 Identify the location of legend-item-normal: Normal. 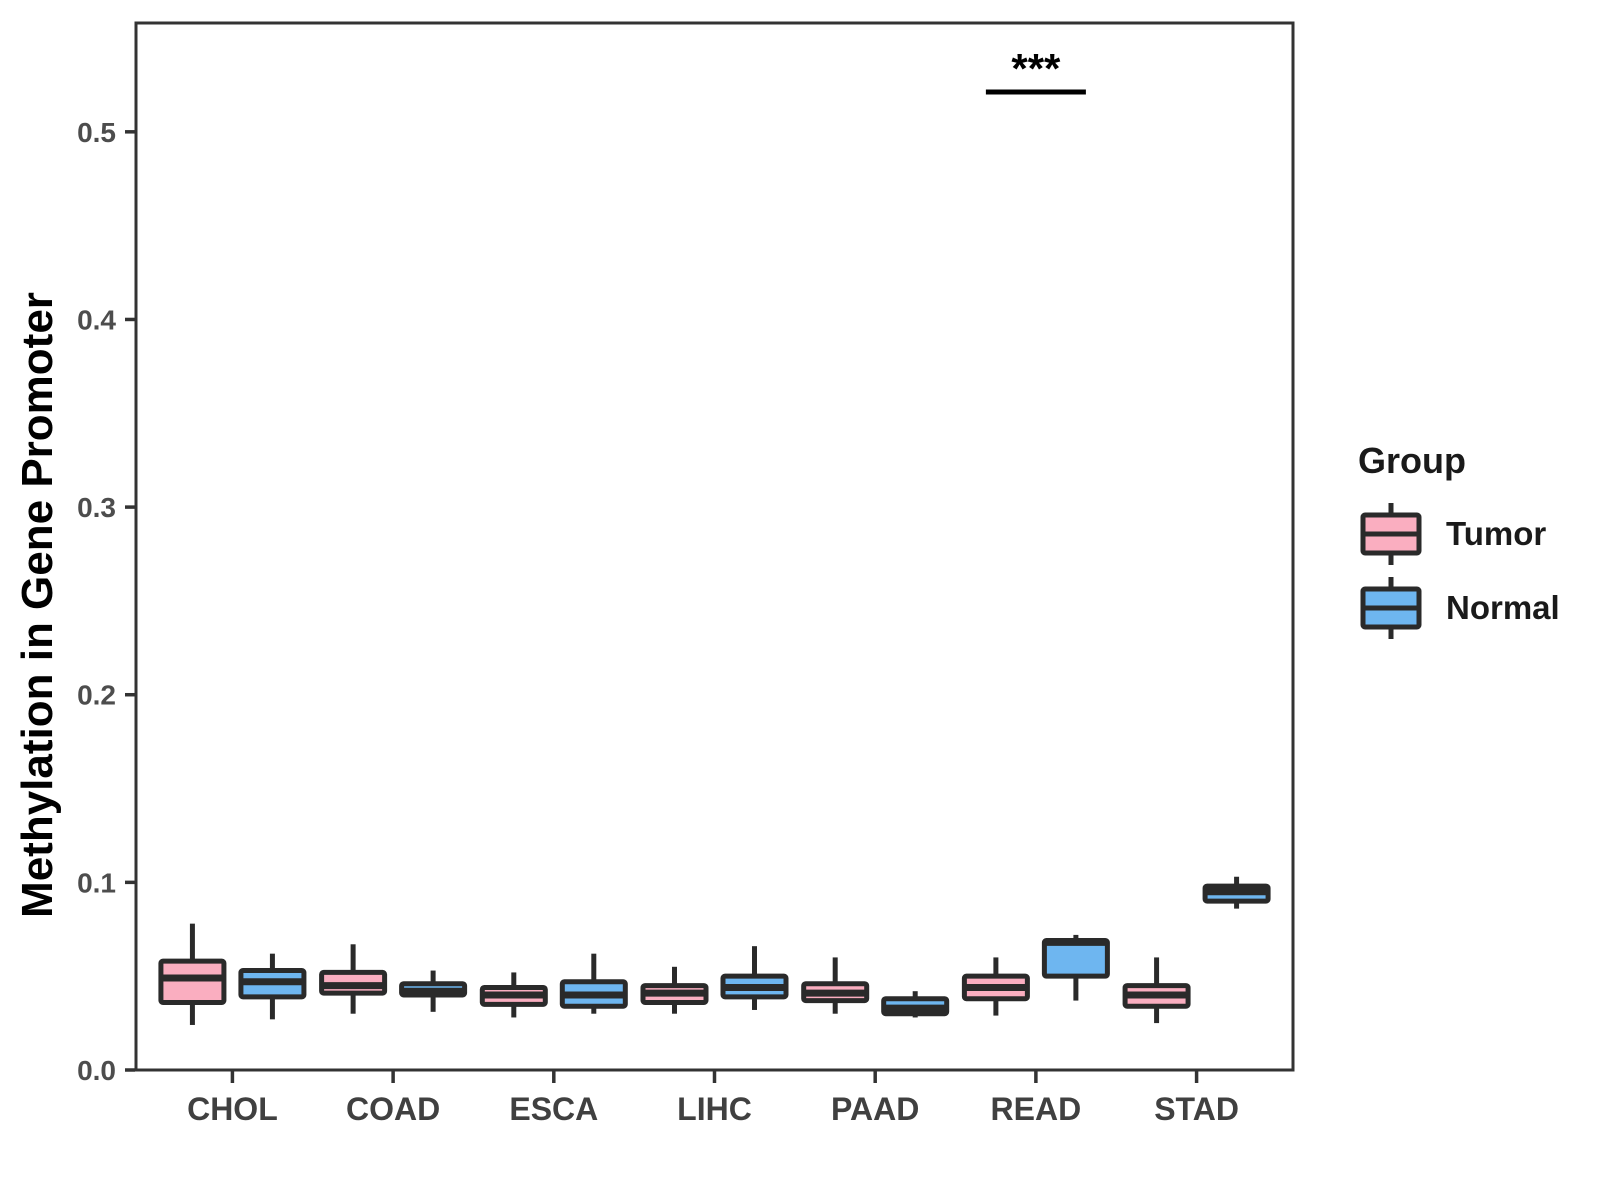
(1459, 608).